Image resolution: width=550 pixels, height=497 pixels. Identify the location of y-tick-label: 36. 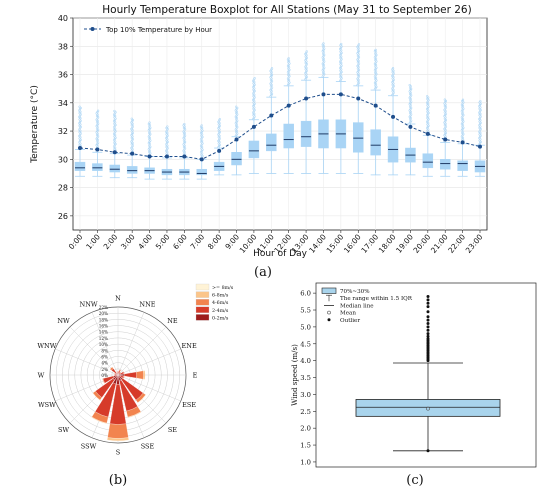
(63, 75).